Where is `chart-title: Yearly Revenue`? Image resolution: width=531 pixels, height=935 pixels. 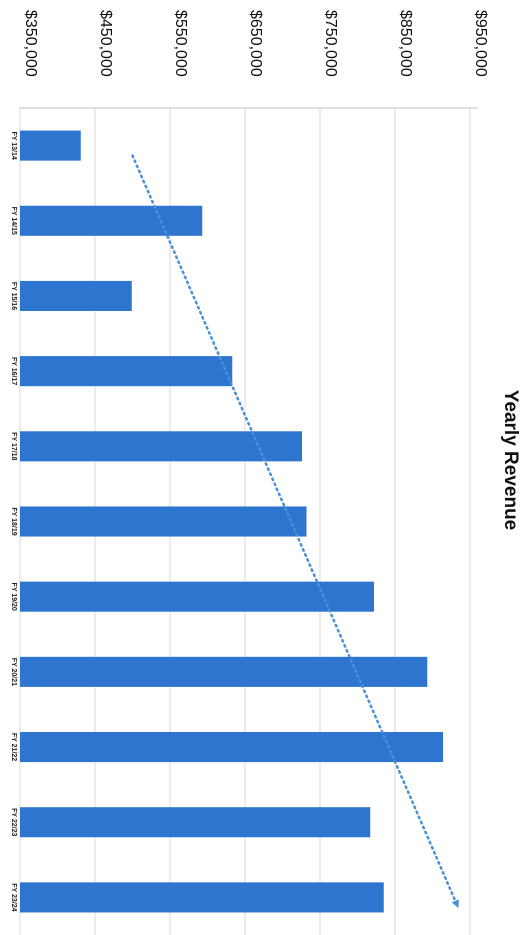 chart-title: Yearly Revenue is located at coordinates (510, 460).